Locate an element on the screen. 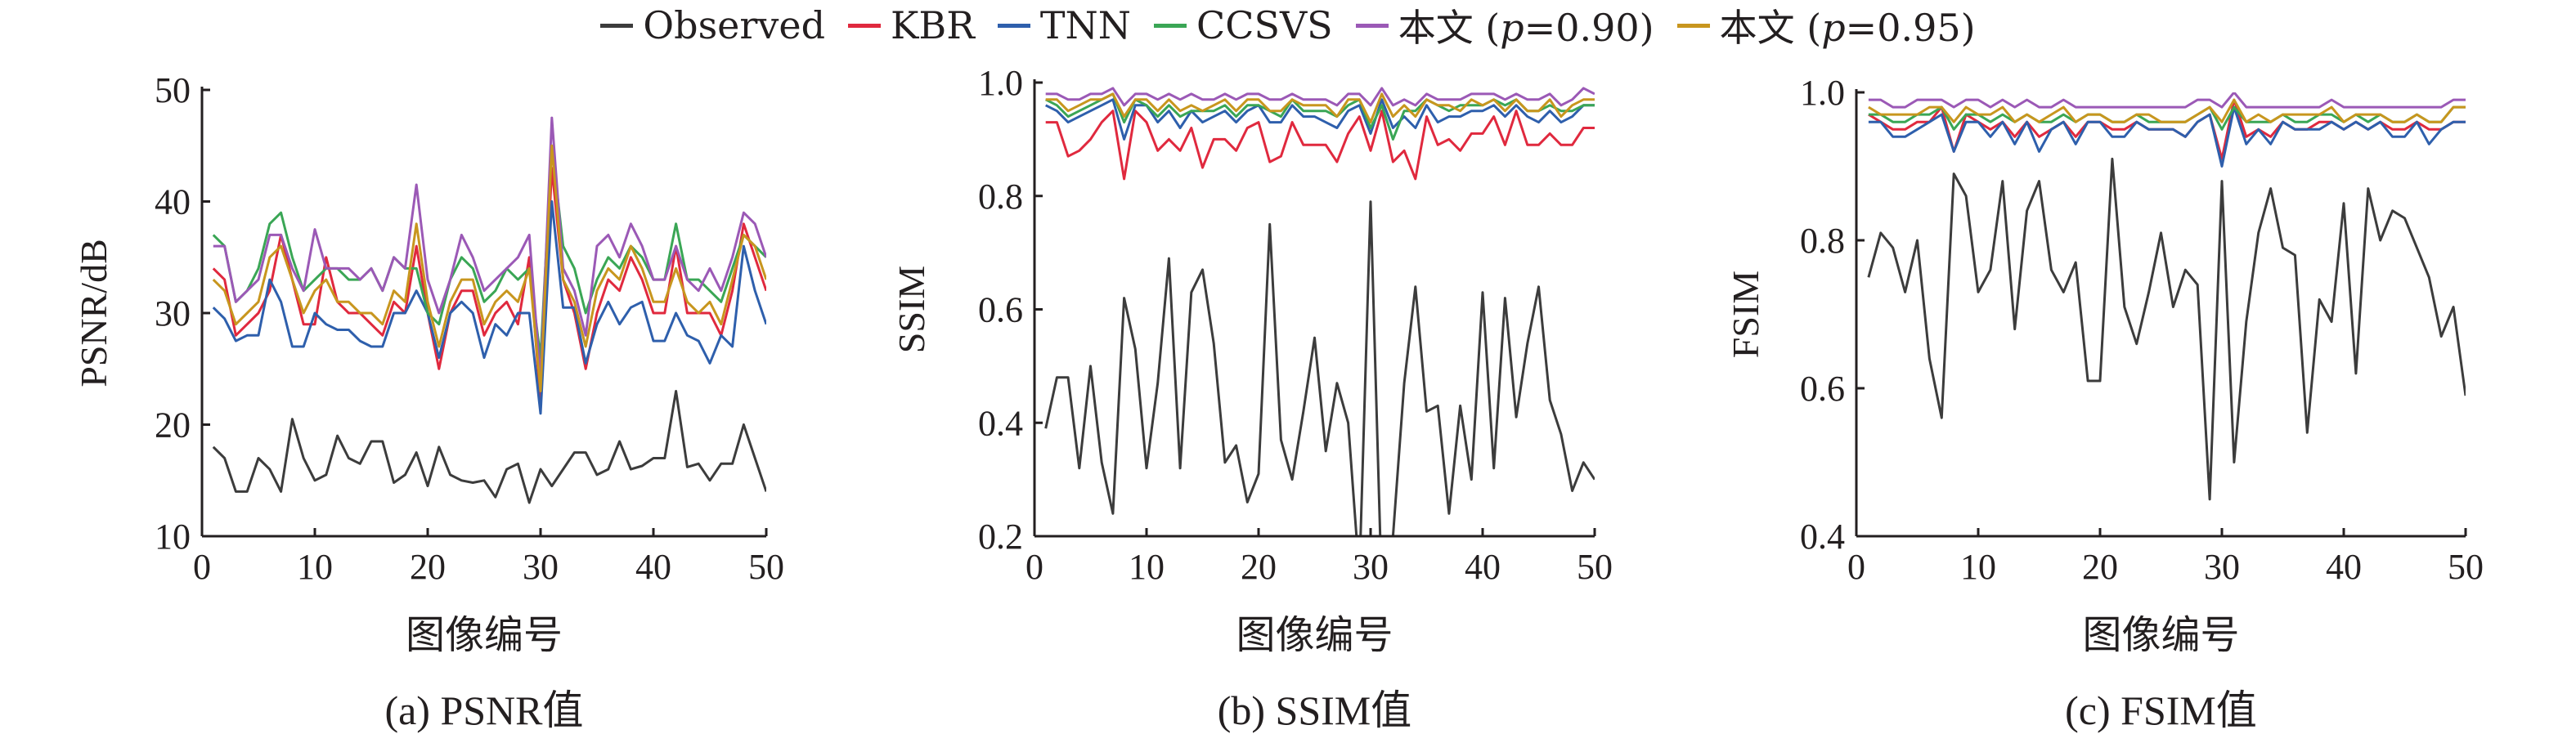 This screenshot has height=743, width=2576. y-tick-label: 30 is located at coordinates (173, 313).